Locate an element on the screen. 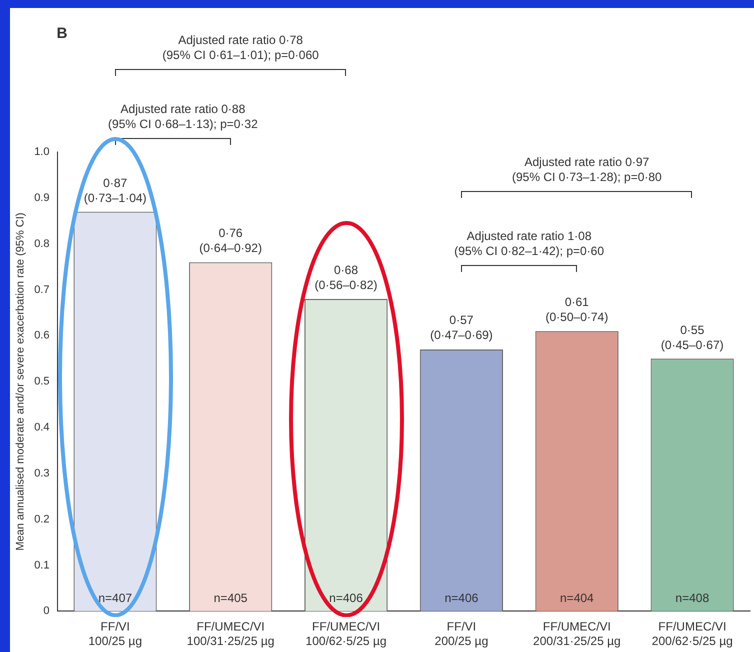 The width and height of the screenshot is (754, 652). y-tick-label: 0 is located at coordinates (46, 611).